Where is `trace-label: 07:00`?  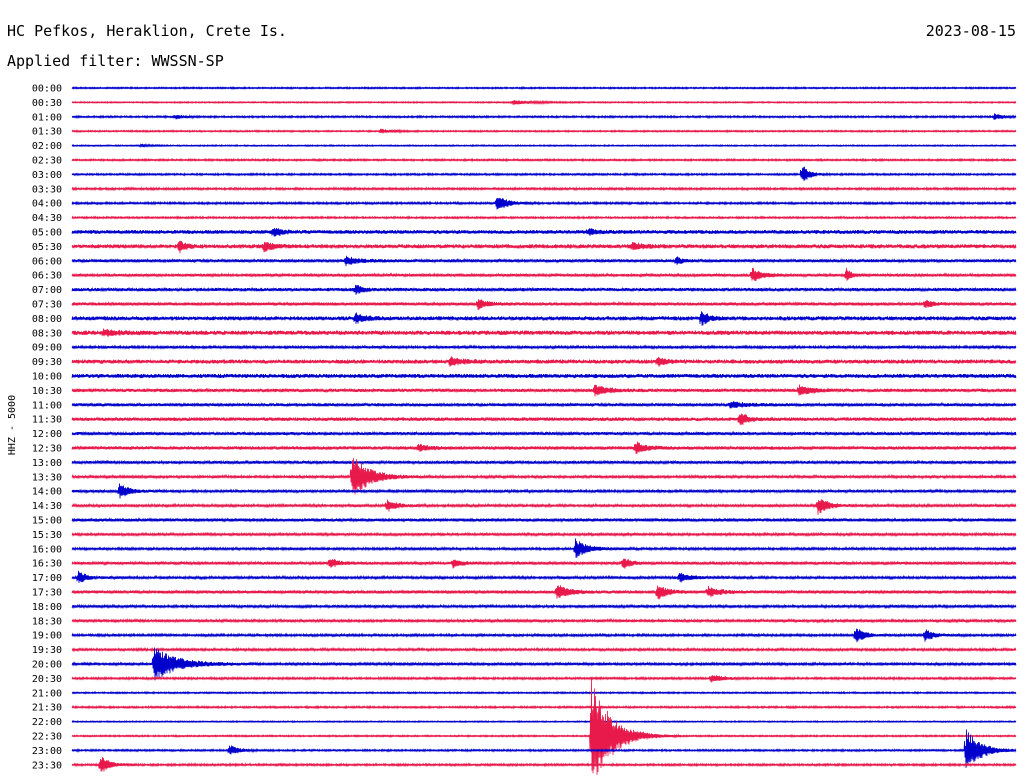
trace-label: 07:00 is located at coordinates (47, 290).